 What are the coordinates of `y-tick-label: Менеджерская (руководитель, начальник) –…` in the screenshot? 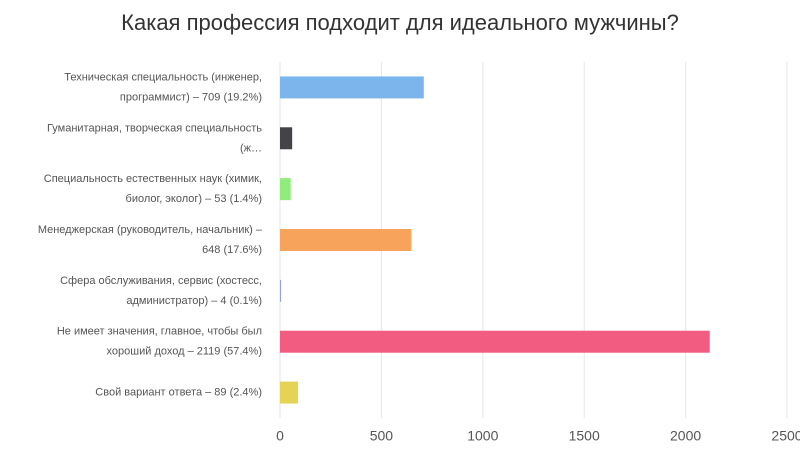 It's located at (150, 240).